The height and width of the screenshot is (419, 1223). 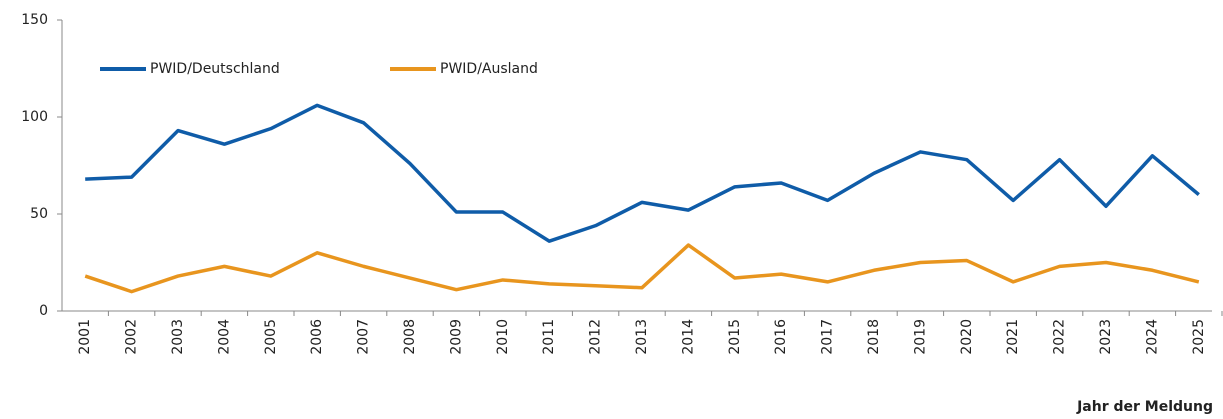 I want to click on x-tick-label: 2017, so click(x=828, y=337).